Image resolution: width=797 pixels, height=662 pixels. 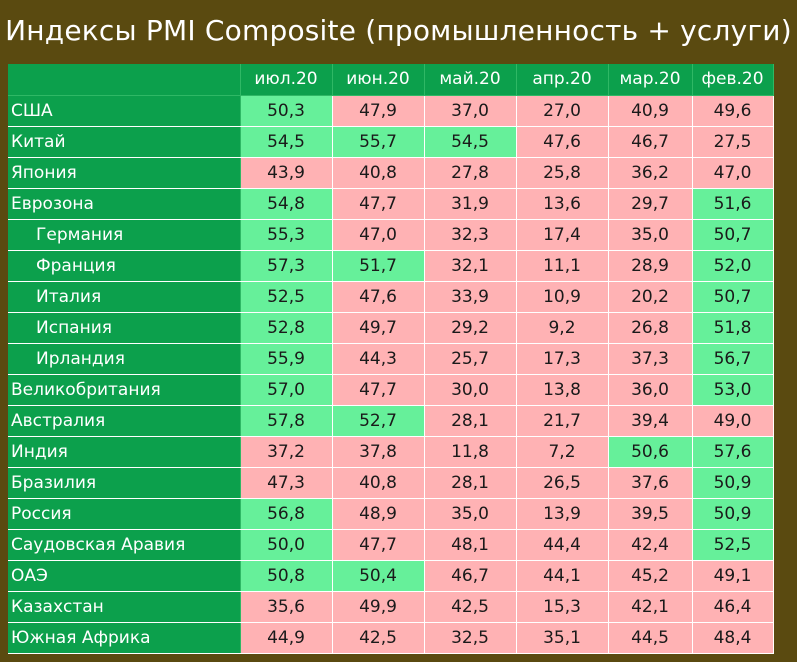 What do you see at coordinates (286, 80) in the screenshot?
I see `column-header: июл.20` at bounding box center [286, 80].